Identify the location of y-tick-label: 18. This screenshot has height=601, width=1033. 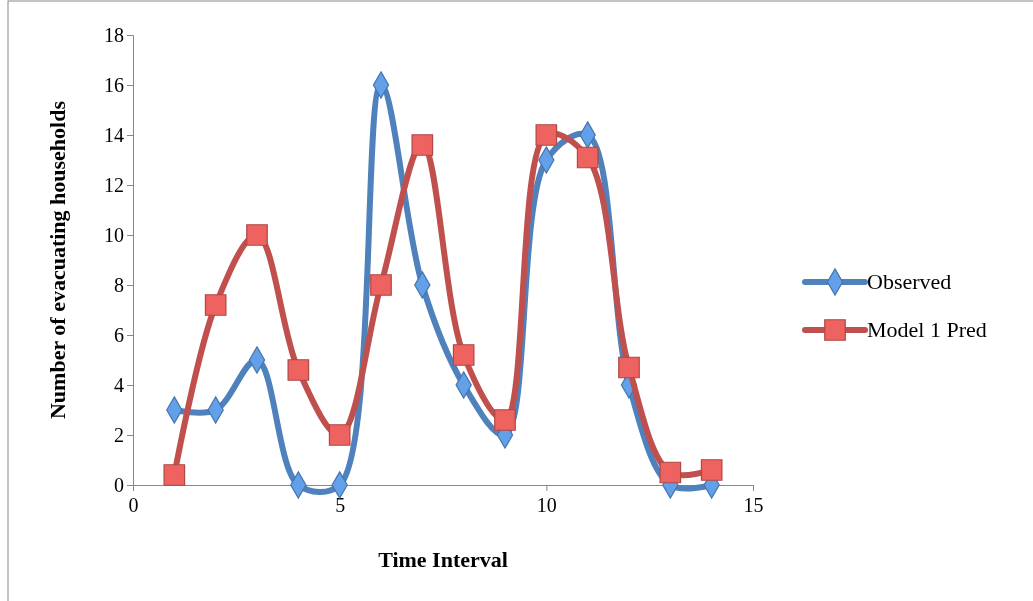
(114, 34).